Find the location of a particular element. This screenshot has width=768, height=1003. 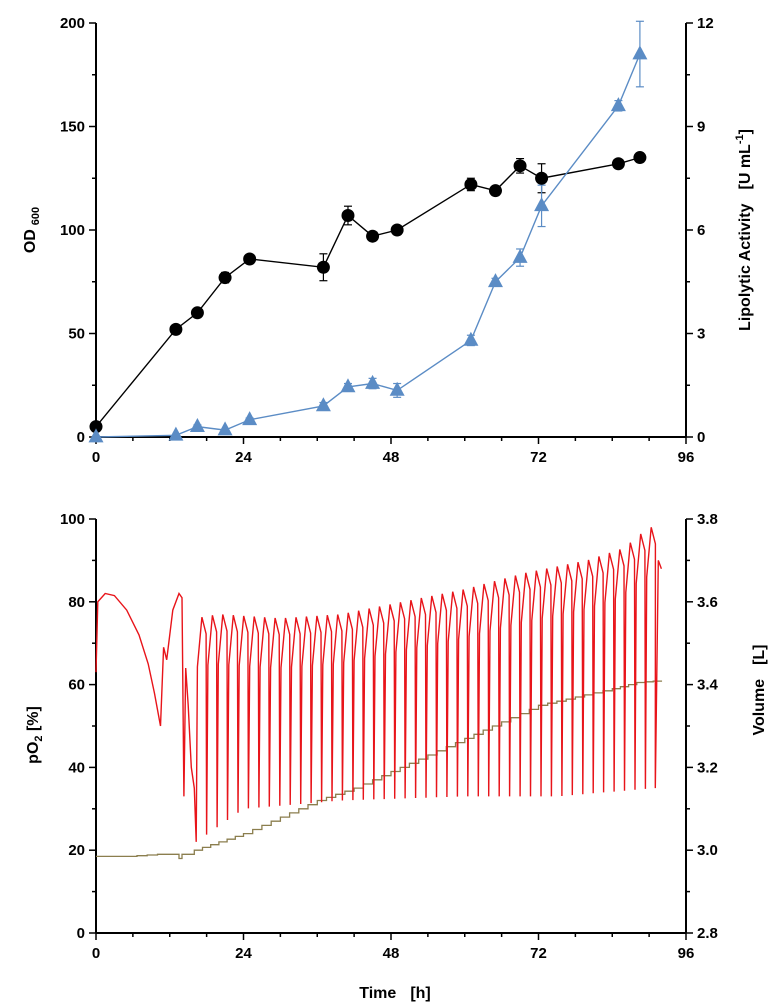

chart2-y2-tick-label: 3.6 is located at coordinates (707, 602).